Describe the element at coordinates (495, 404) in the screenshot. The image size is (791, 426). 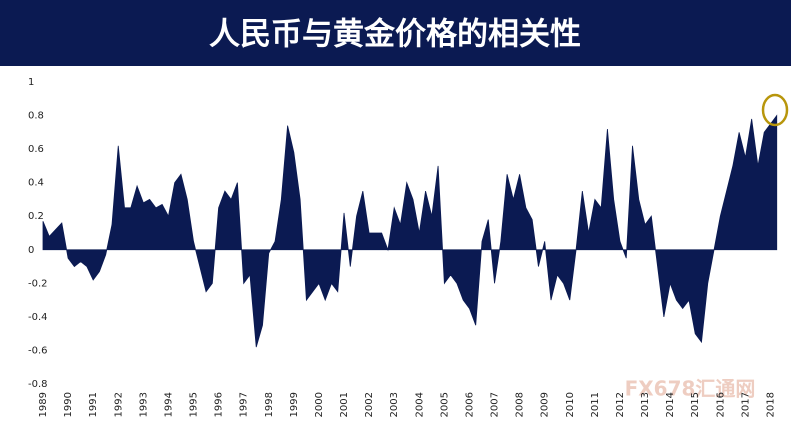
I see `x-tick-label: 2007` at that location.